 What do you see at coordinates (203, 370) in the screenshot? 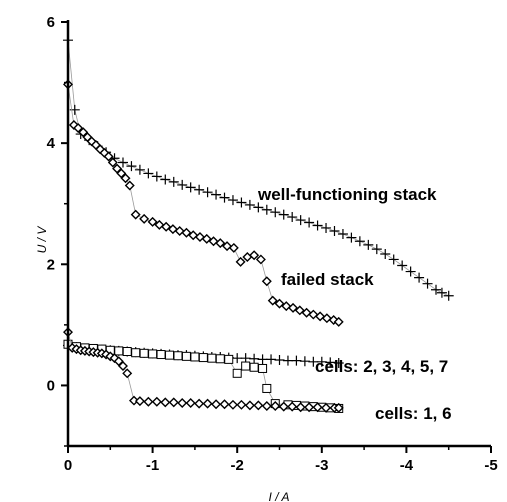
I see `series-line` at bounding box center [203, 370].